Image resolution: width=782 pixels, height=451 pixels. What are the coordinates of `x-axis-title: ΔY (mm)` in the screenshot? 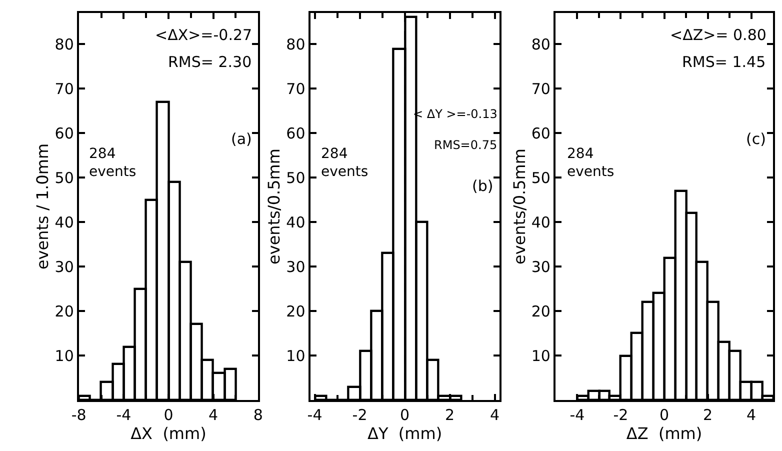 It's located at (405, 433).